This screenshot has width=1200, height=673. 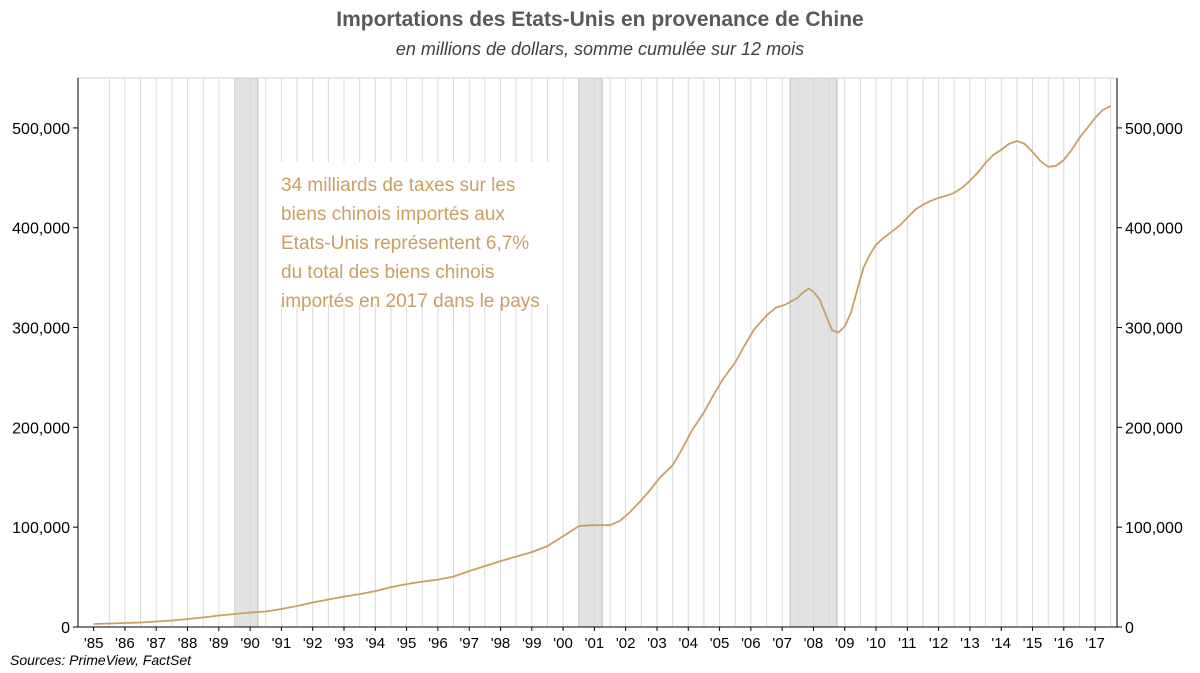 I want to click on x-tick-label: '87, so click(x=156, y=643).